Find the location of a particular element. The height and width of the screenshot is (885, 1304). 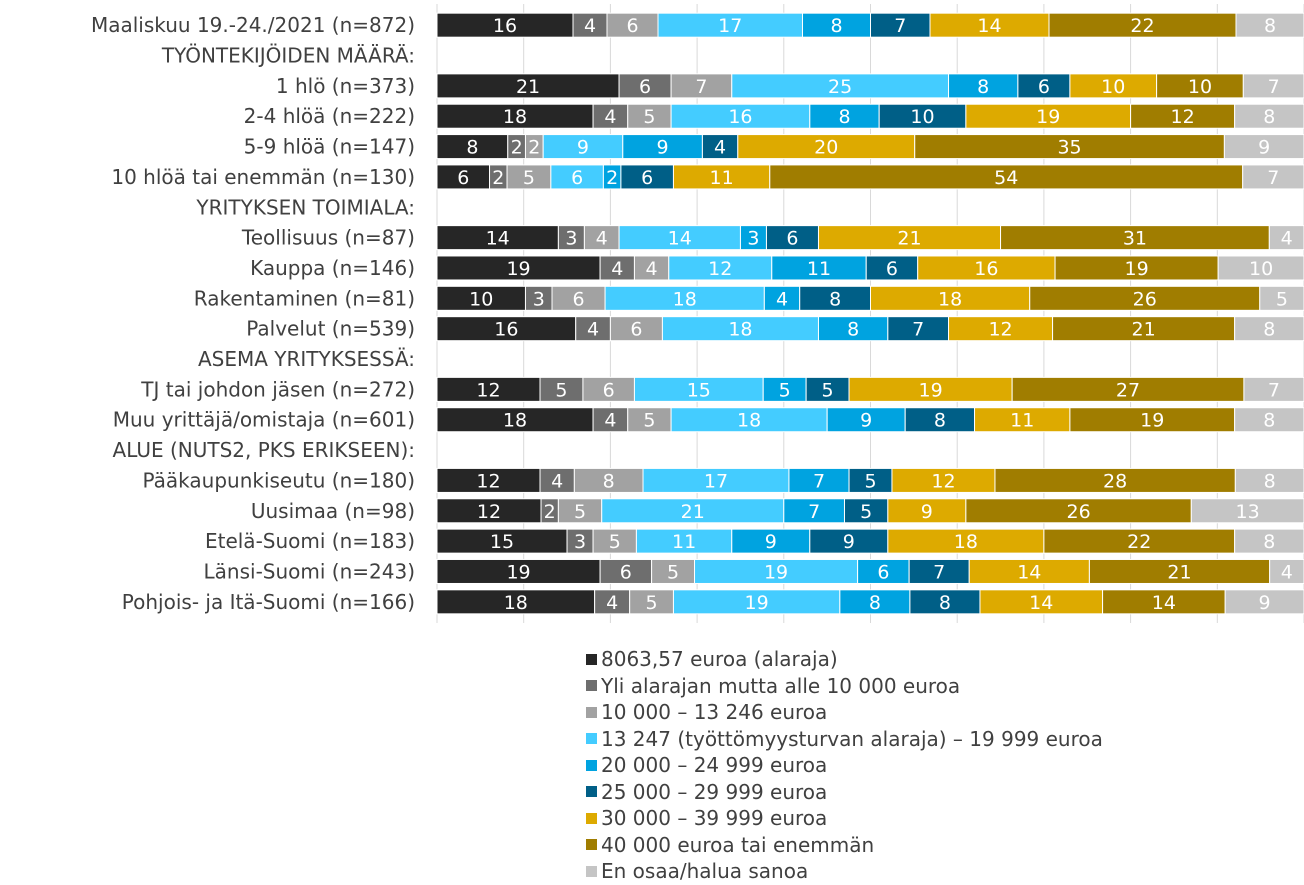

legend-item: 40 000 euroa tai enemmän is located at coordinates (844, 845).